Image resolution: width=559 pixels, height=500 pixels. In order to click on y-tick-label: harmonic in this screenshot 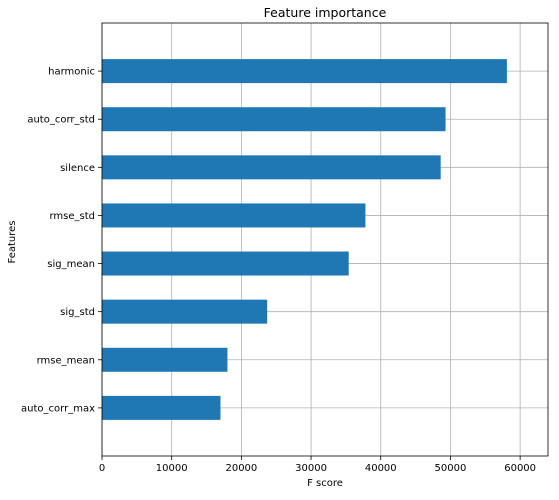, I will do `click(71, 72)`.